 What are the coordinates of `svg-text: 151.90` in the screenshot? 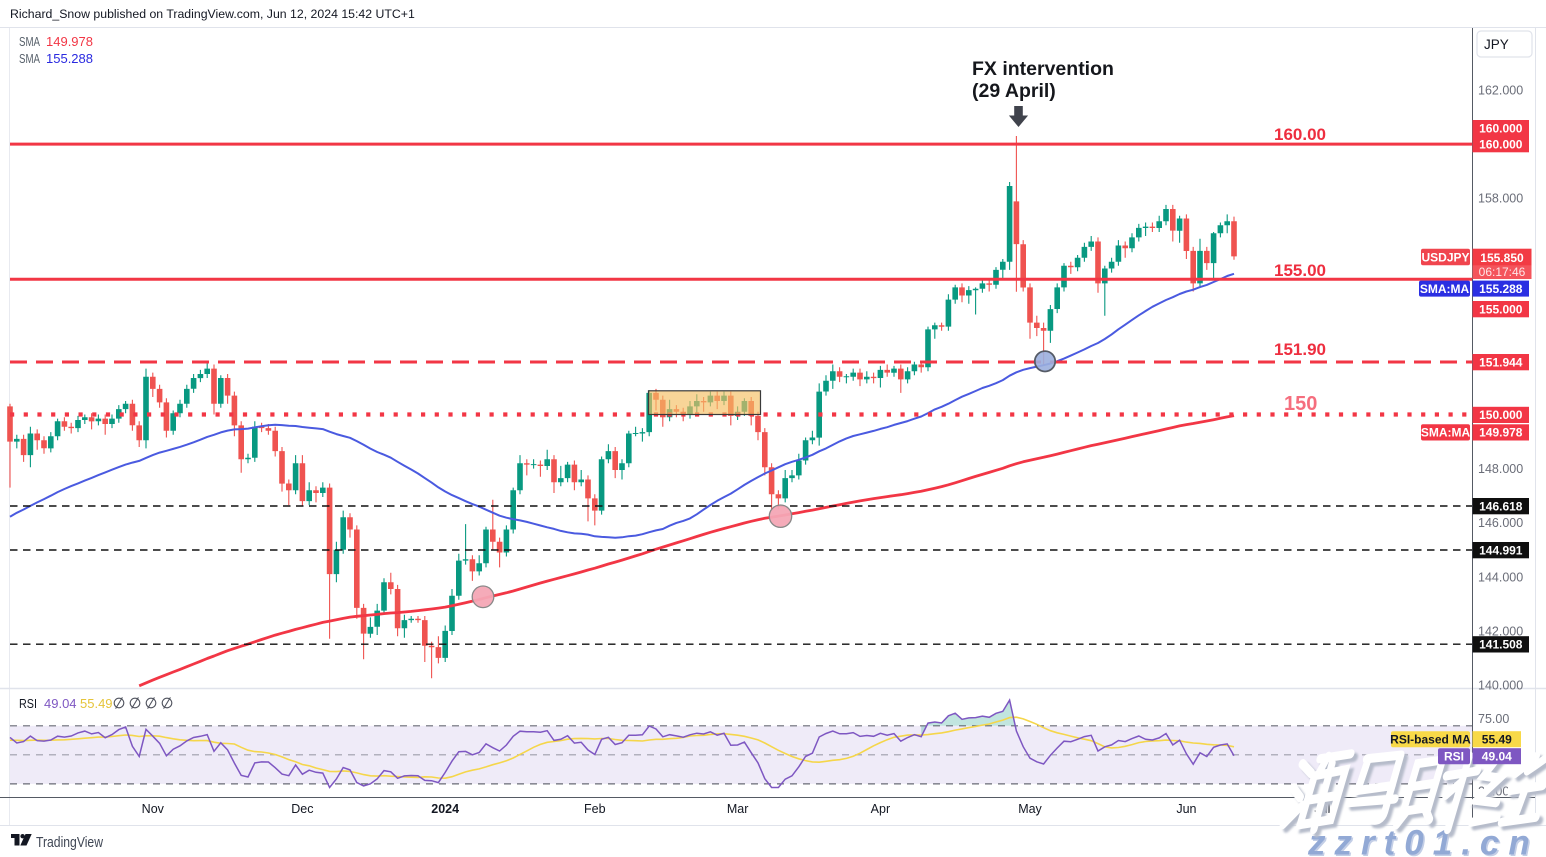 It's located at (1300, 349).